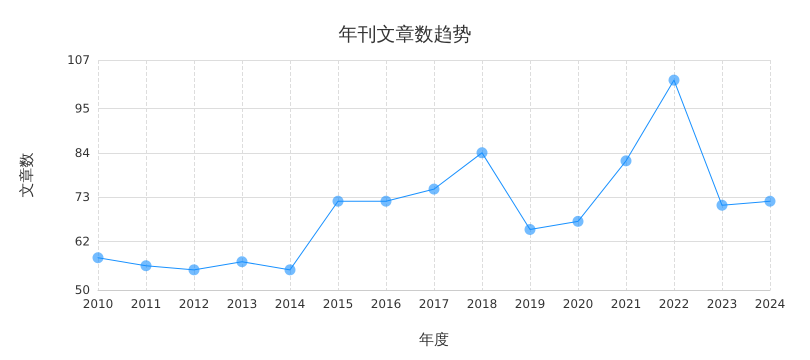 This screenshot has width=810, height=360. I want to click on x-tick-label: 2010, so click(98, 304).